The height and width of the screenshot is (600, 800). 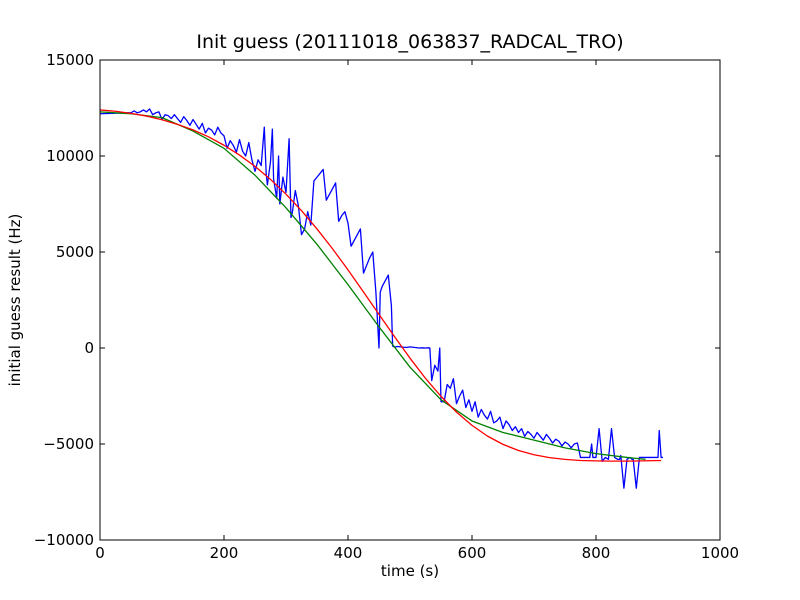 What do you see at coordinates (720, 553) in the screenshot?
I see `x-tick-label: 1000` at bounding box center [720, 553].